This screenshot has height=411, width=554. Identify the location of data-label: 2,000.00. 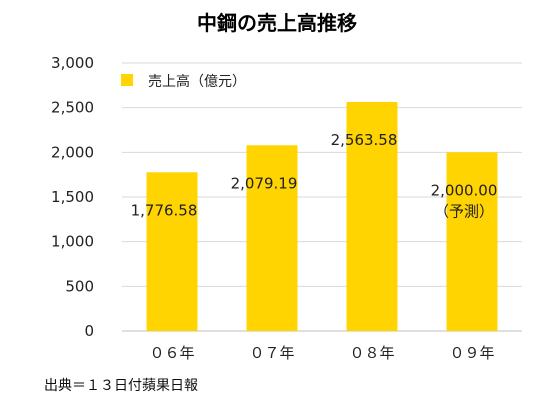
(464, 190).